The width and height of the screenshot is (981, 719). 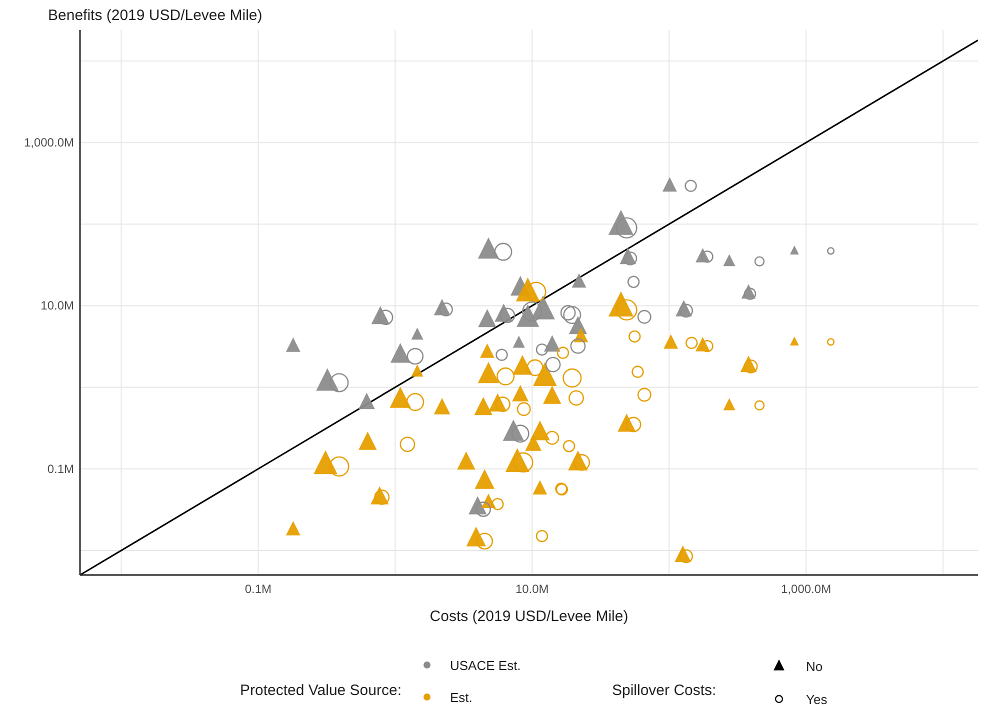 What do you see at coordinates (664, 690) in the screenshot?
I see `text: Spillover Costs:` at bounding box center [664, 690].